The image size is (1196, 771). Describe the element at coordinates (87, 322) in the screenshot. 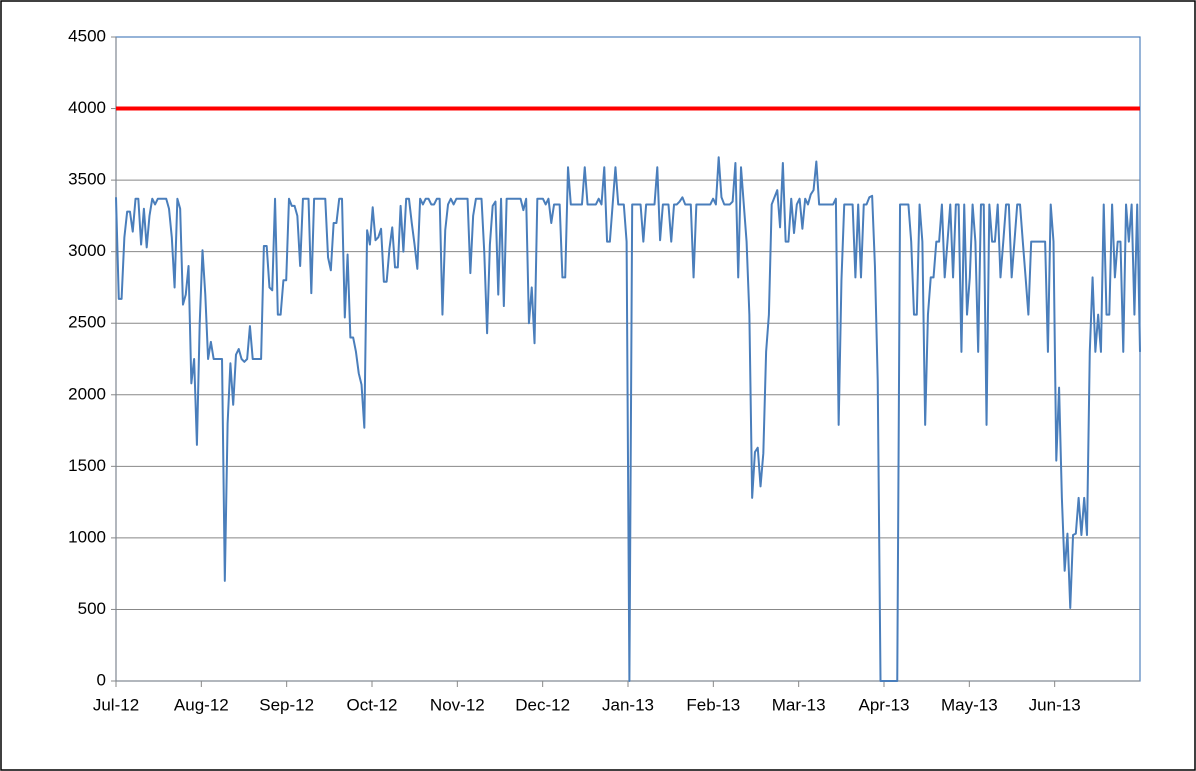

I see `y-tick-label: 2500` at that location.